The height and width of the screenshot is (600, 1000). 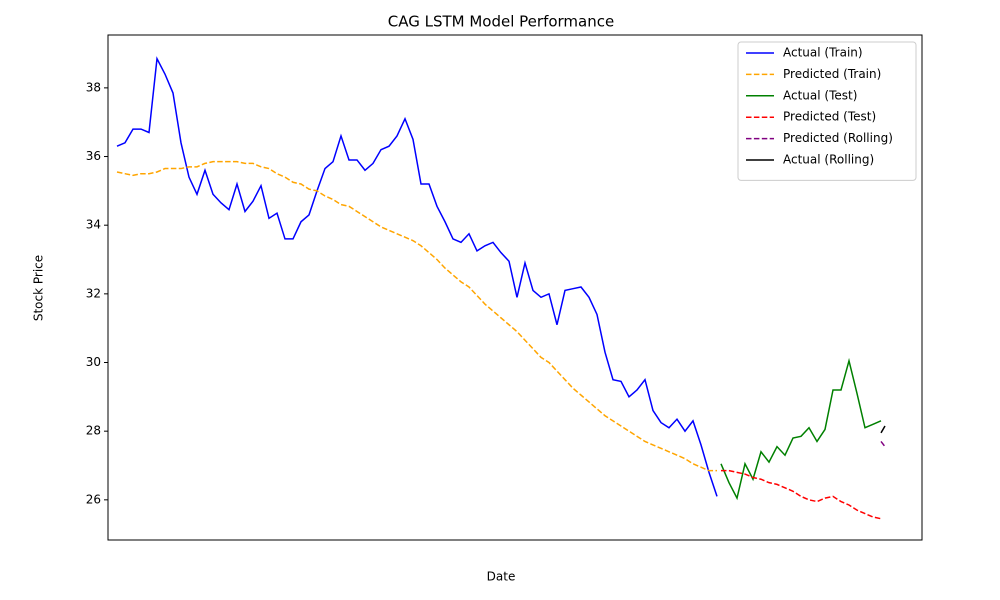 What do you see at coordinates (828, 160) in the screenshot?
I see `legend-label: Actual (Rolling)` at bounding box center [828, 160].